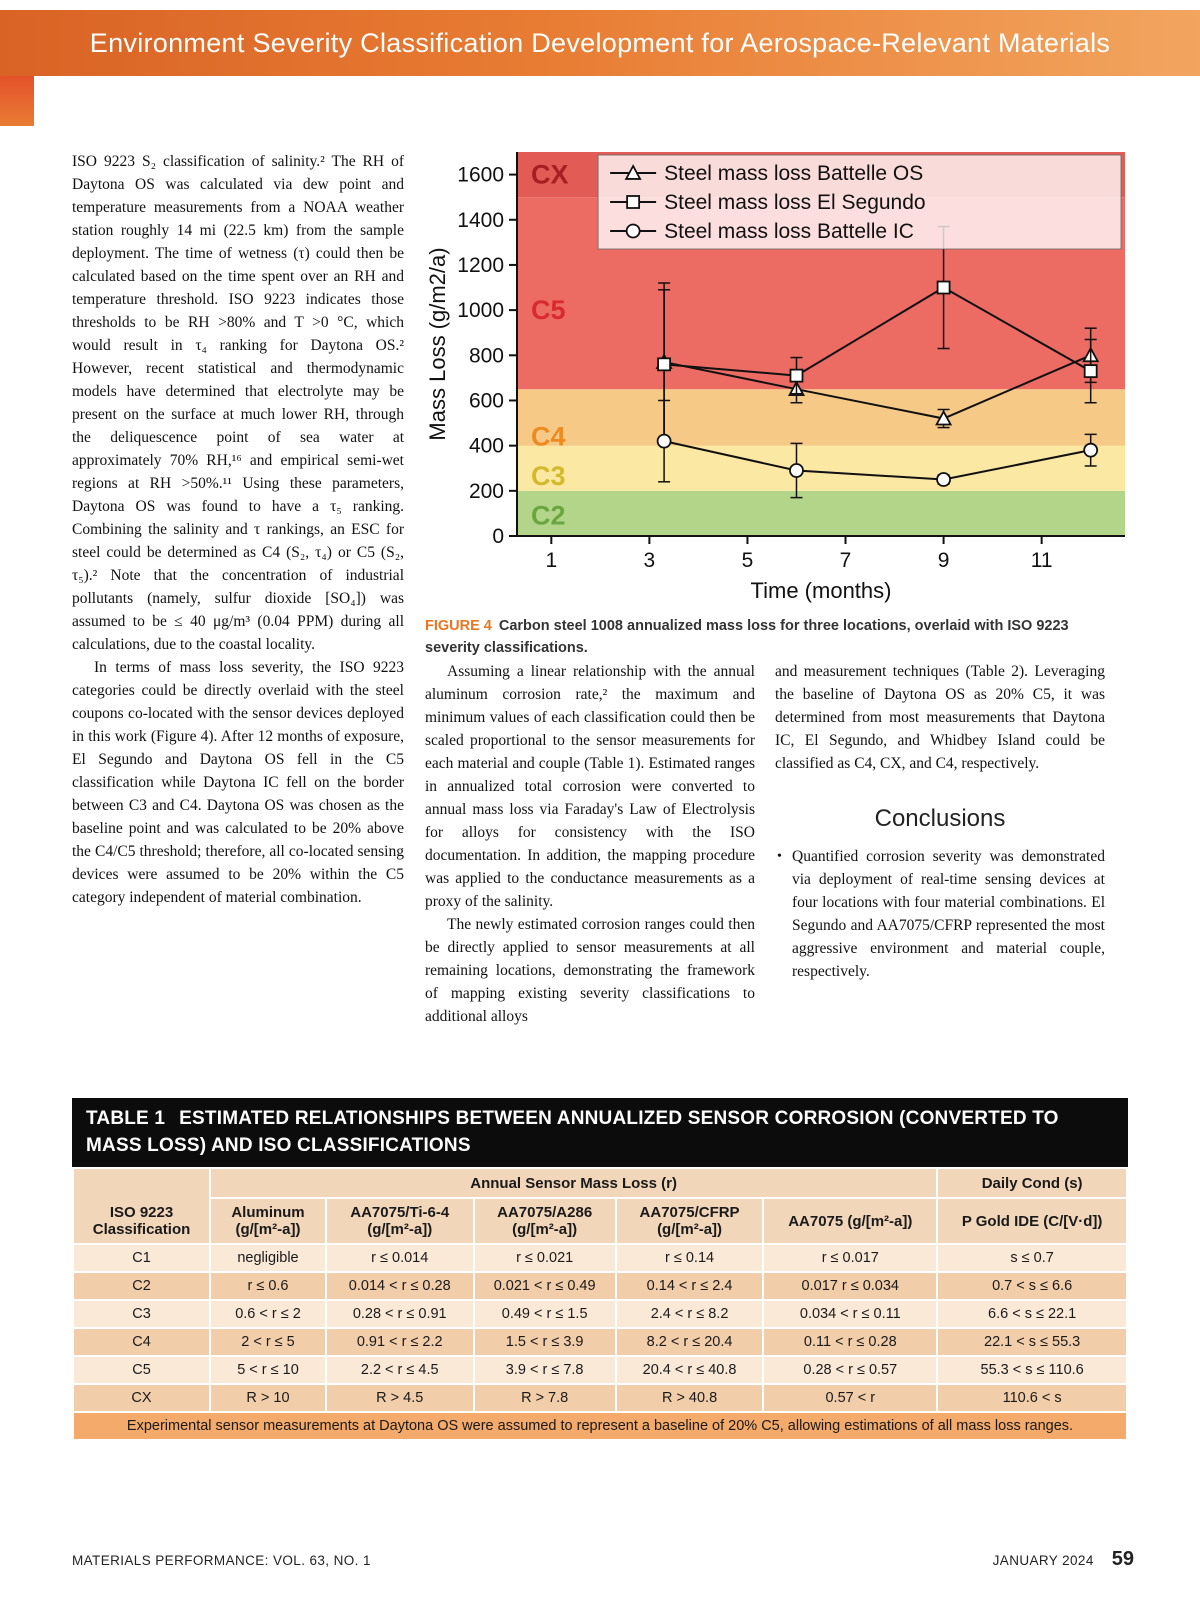 The image size is (1200, 1606). What do you see at coordinates (399, 1398) in the screenshot?
I see `value-cell: R > 4.5` at bounding box center [399, 1398].